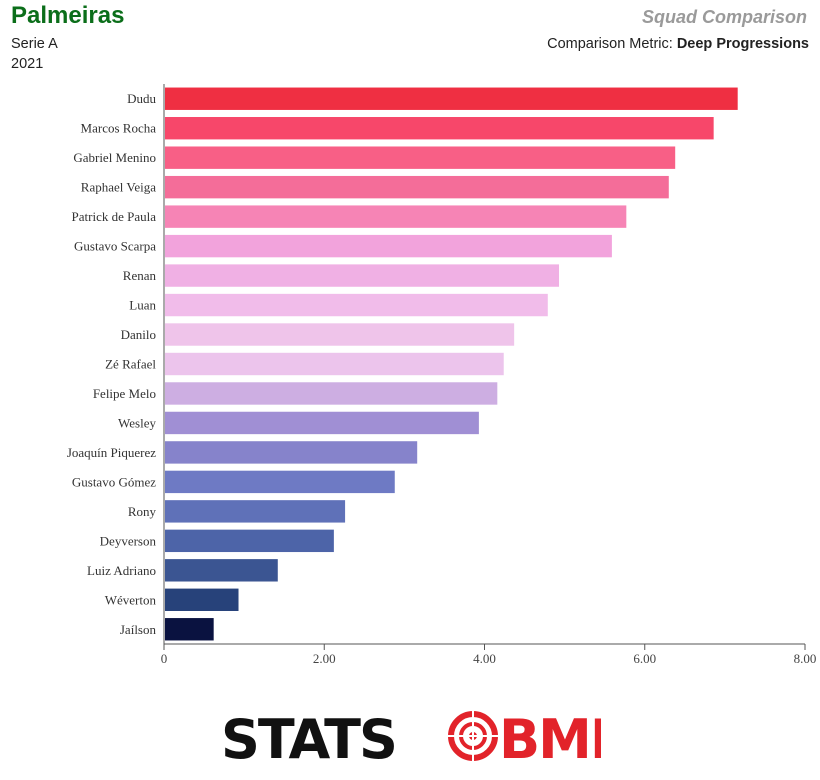  What do you see at coordinates (27, 64) in the screenshot?
I see `season-label: 2021` at bounding box center [27, 64].